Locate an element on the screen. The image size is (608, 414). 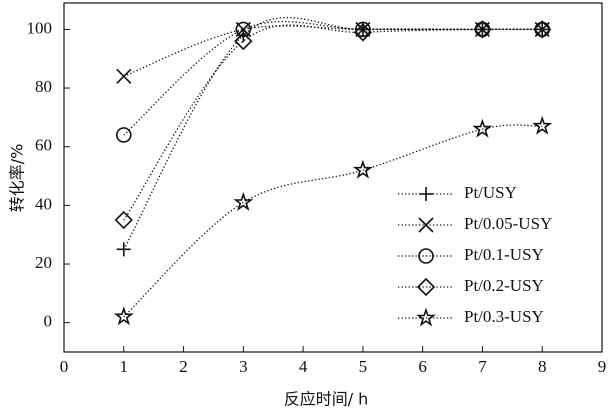
legend-label: Pt/0.3-USY is located at coordinates (504, 316).